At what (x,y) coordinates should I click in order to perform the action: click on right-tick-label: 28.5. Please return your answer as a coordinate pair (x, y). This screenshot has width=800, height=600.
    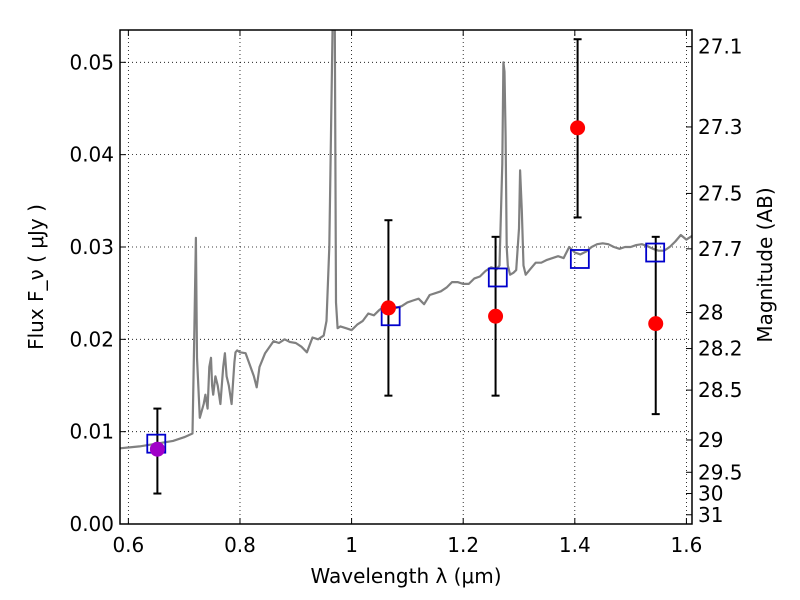
    Looking at the image, I should click on (720, 390).